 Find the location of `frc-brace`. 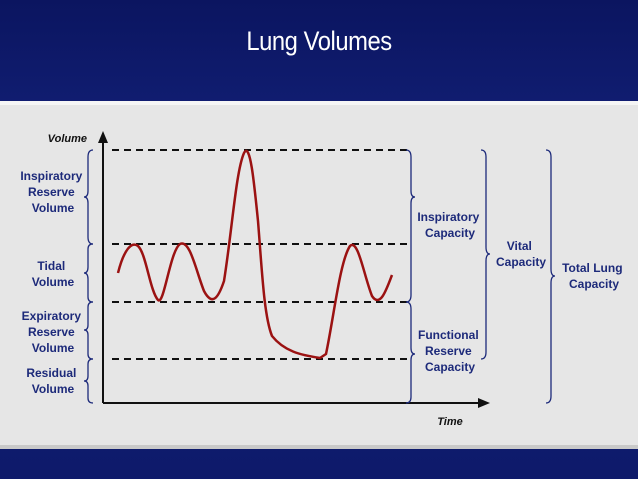

frc-brace is located at coordinates (410, 352).